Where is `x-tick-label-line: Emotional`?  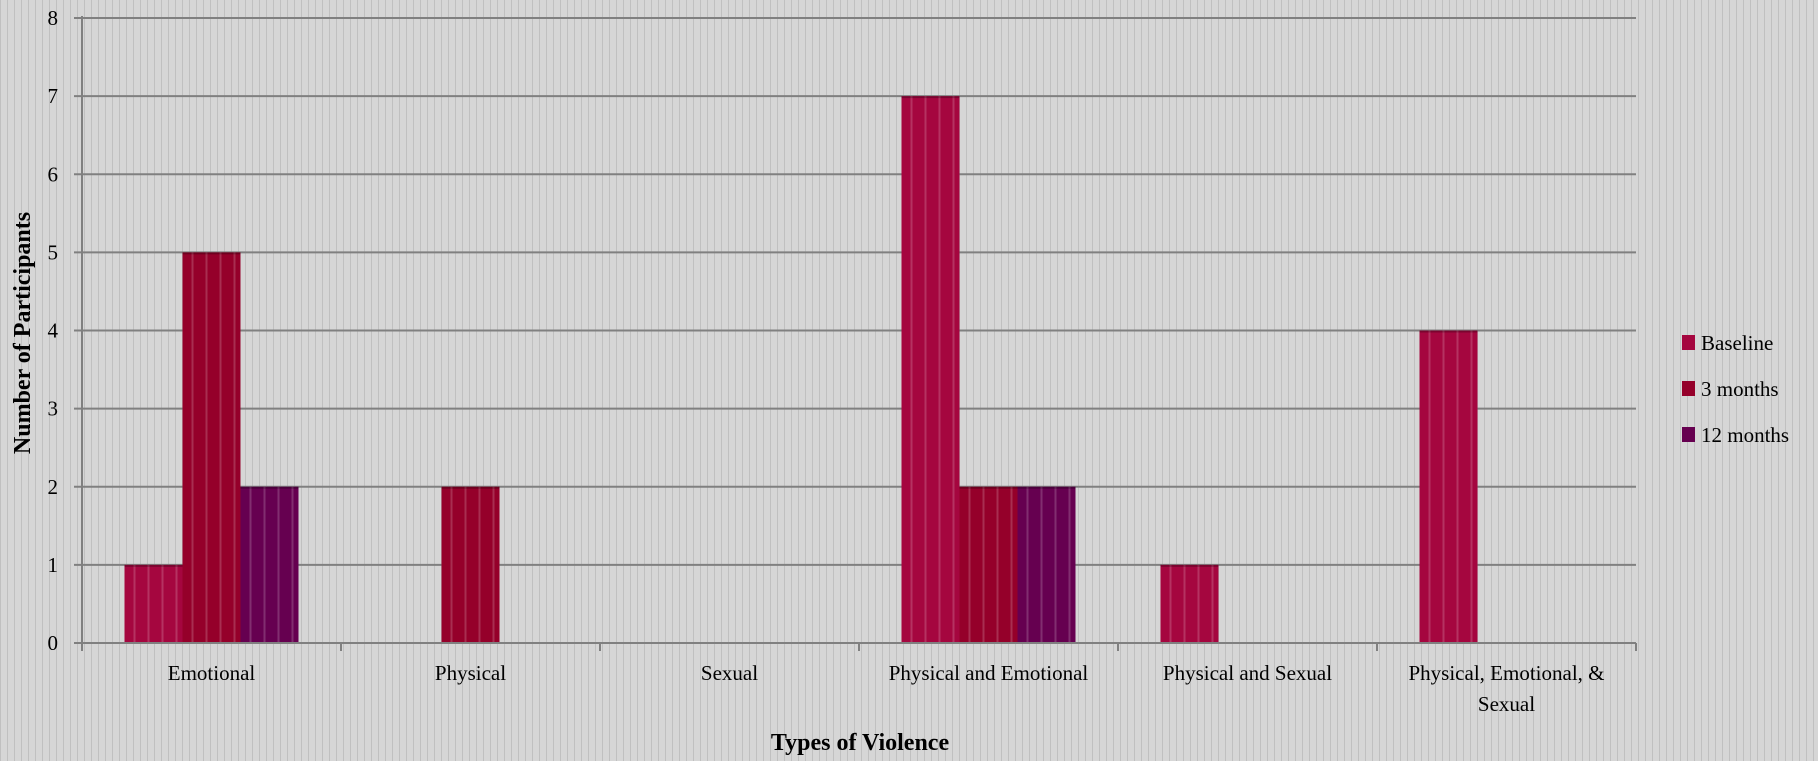 x-tick-label-line: Emotional is located at coordinates (212, 673).